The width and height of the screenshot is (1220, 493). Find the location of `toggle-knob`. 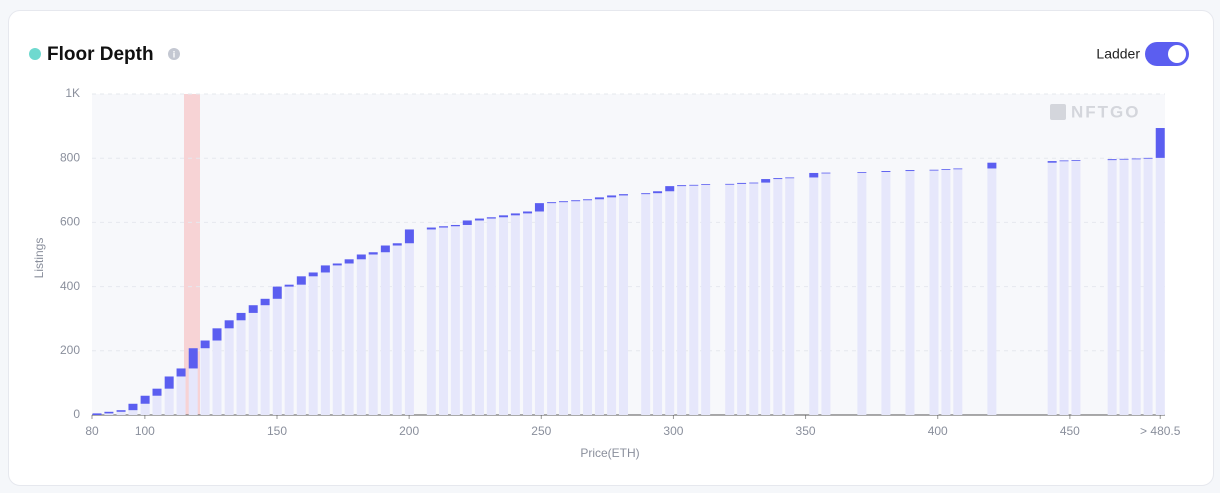

toggle-knob is located at coordinates (1177, 54).